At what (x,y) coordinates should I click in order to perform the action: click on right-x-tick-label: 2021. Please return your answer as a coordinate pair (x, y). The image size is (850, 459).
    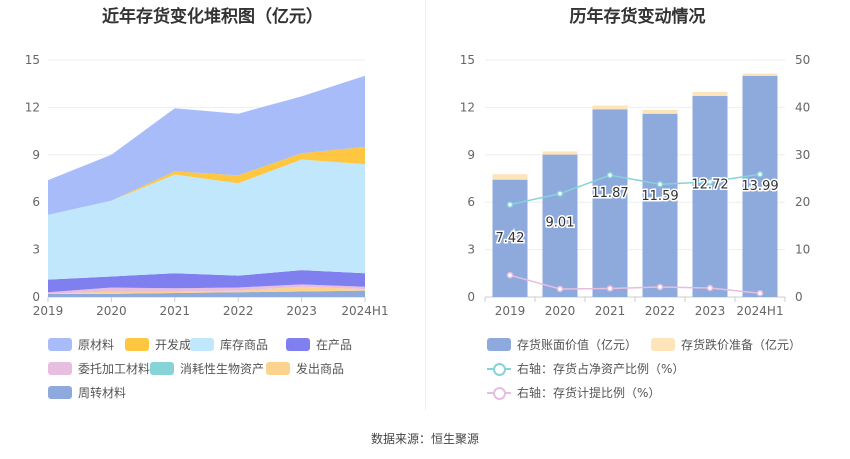
    Looking at the image, I should click on (610, 311).